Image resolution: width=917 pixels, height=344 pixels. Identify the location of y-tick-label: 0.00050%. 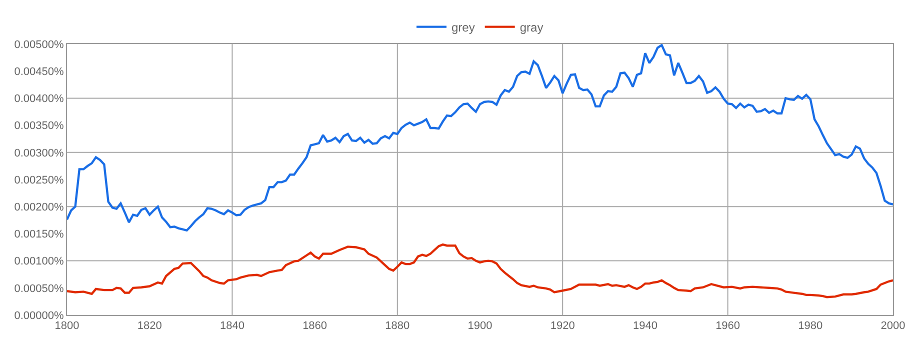
(39, 288).